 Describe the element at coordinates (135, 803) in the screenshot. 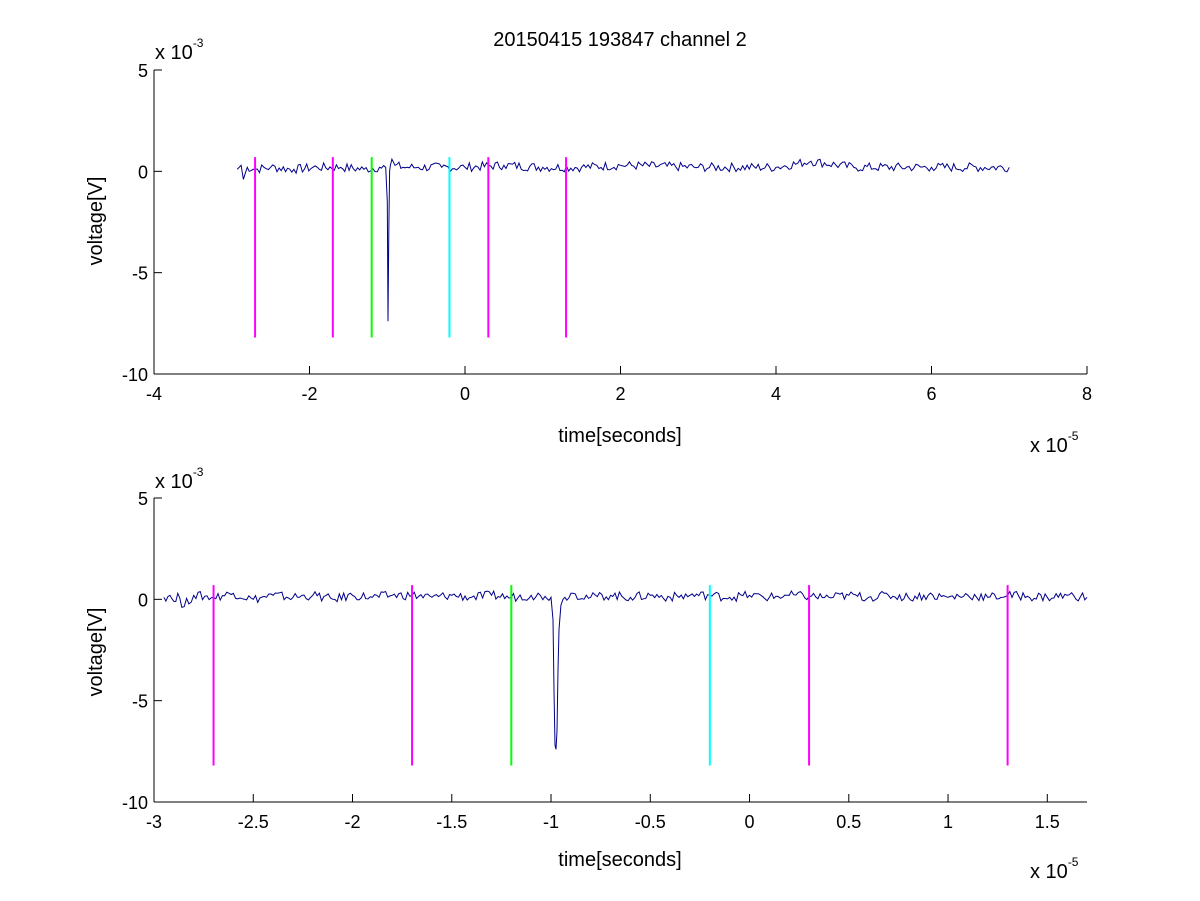

I see `bottom-y-tick-label: -10` at that location.